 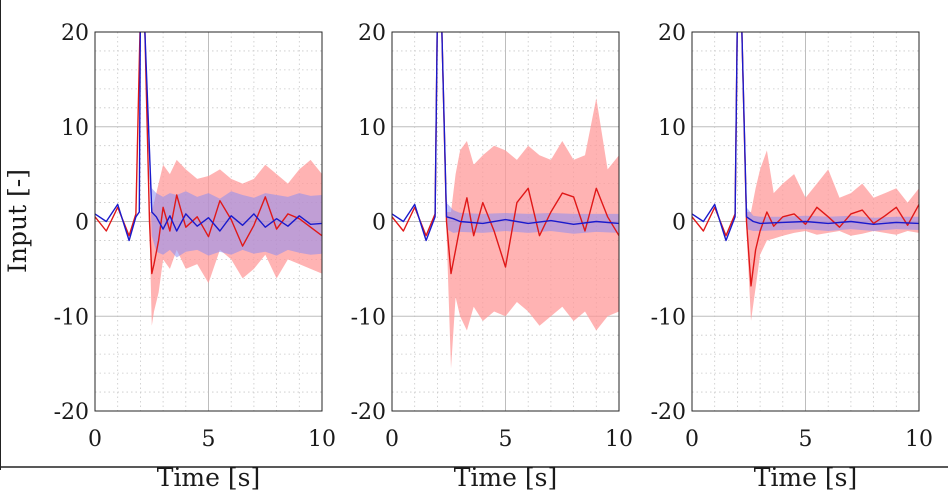 What do you see at coordinates (17, 221) in the screenshot?
I see `y-axis-label: Input [-]` at bounding box center [17, 221].